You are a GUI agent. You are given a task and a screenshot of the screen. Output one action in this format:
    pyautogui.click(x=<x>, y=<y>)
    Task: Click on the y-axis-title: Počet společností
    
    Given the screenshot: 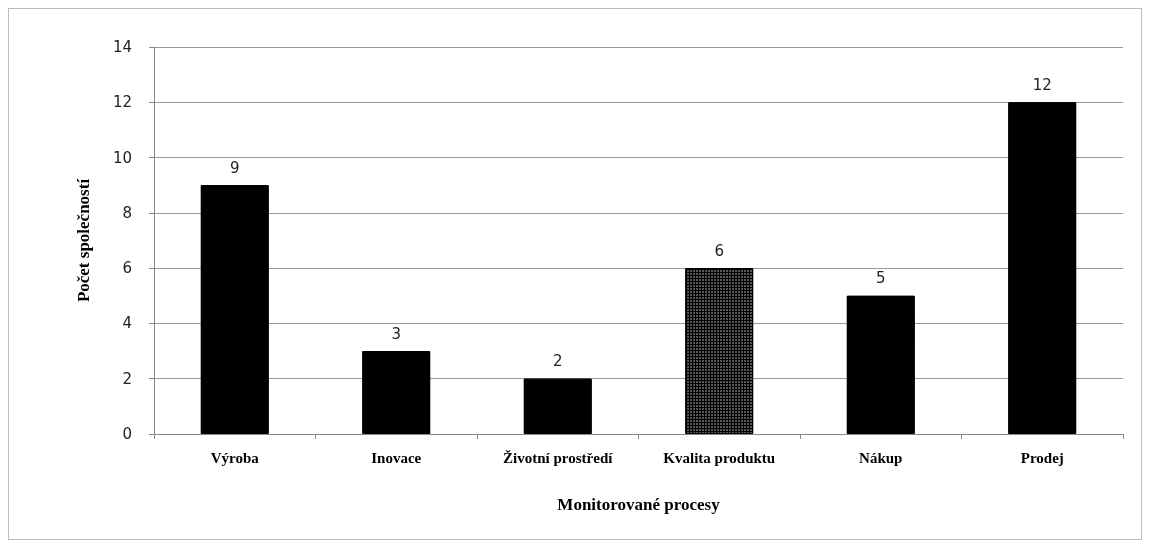 What is the action you would take?
    pyautogui.click(x=83, y=240)
    